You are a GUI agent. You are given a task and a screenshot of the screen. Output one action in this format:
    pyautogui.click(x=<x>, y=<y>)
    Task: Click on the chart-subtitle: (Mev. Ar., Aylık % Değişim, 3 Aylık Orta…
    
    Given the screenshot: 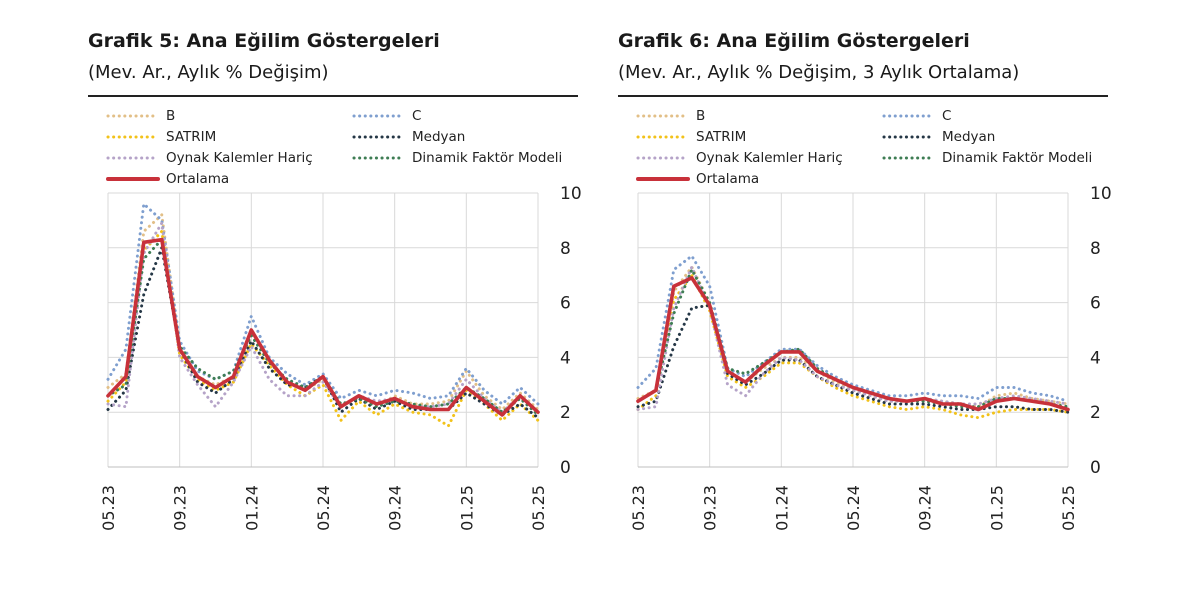 What is the action you would take?
    pyautogui.click(x=819, y=72)
    